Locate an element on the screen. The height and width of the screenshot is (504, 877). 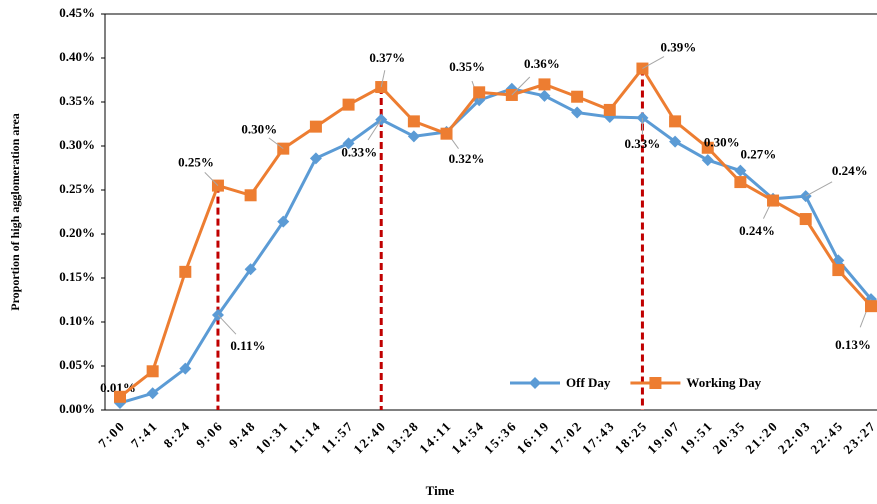
x-tick-label: 19:07 is located at coordinates (663, 437).